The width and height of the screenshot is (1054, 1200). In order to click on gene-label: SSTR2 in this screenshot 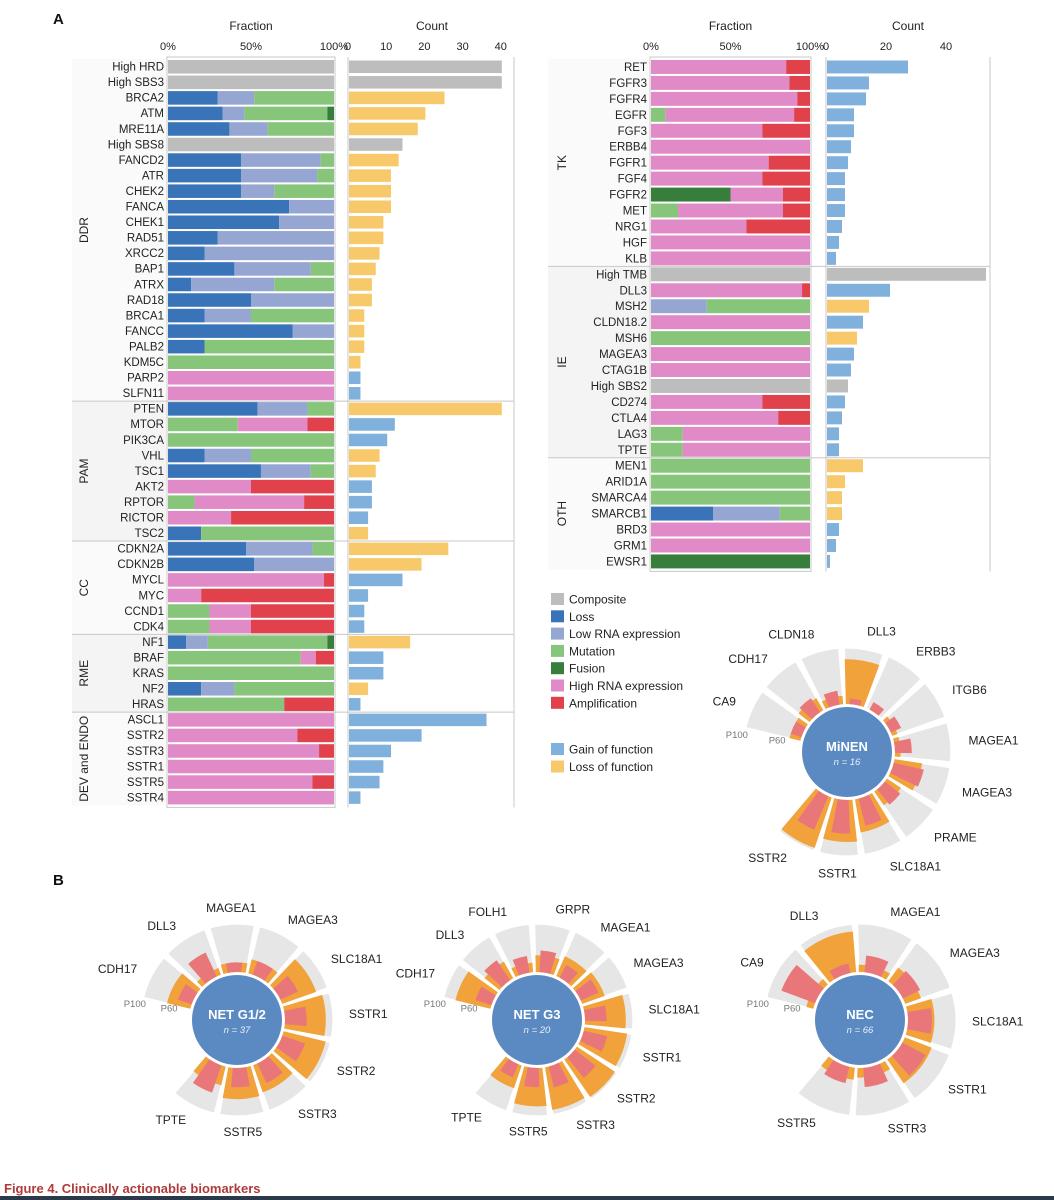, I will do `click(145, 736)`.